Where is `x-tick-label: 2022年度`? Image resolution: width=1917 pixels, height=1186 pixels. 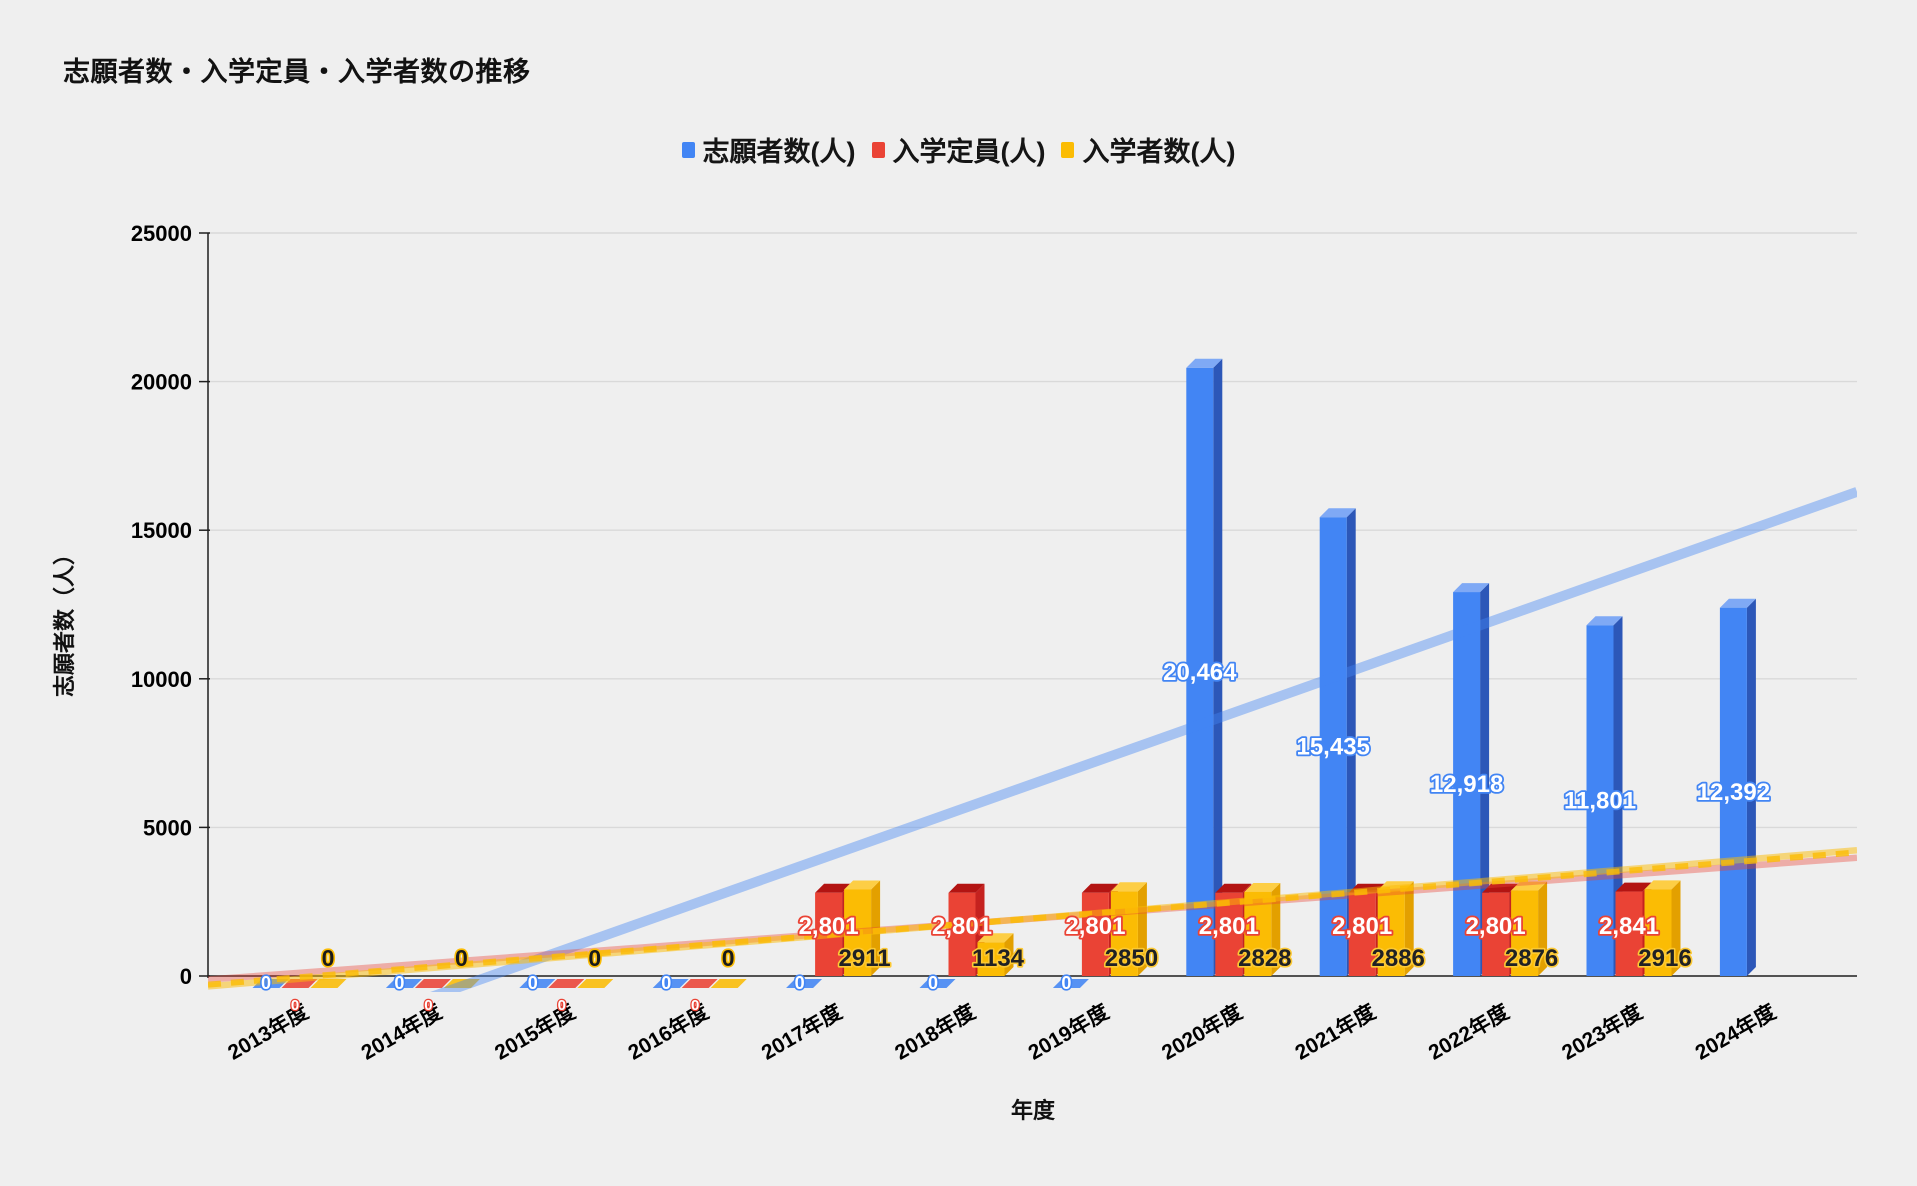
x-tick-label: 2022年度 is located at coordinates (1468, 1032).